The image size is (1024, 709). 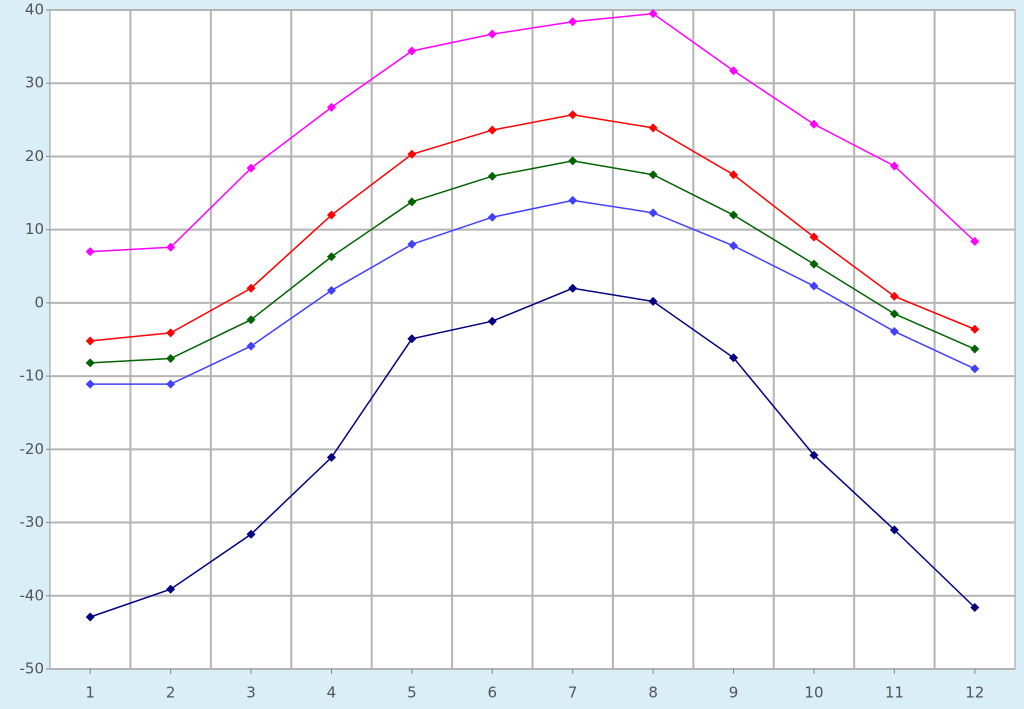 What do you see at coordinates (894, 693) in the screenshot?
I see `x-tick-label: 11` at bounding box center [894, 693].